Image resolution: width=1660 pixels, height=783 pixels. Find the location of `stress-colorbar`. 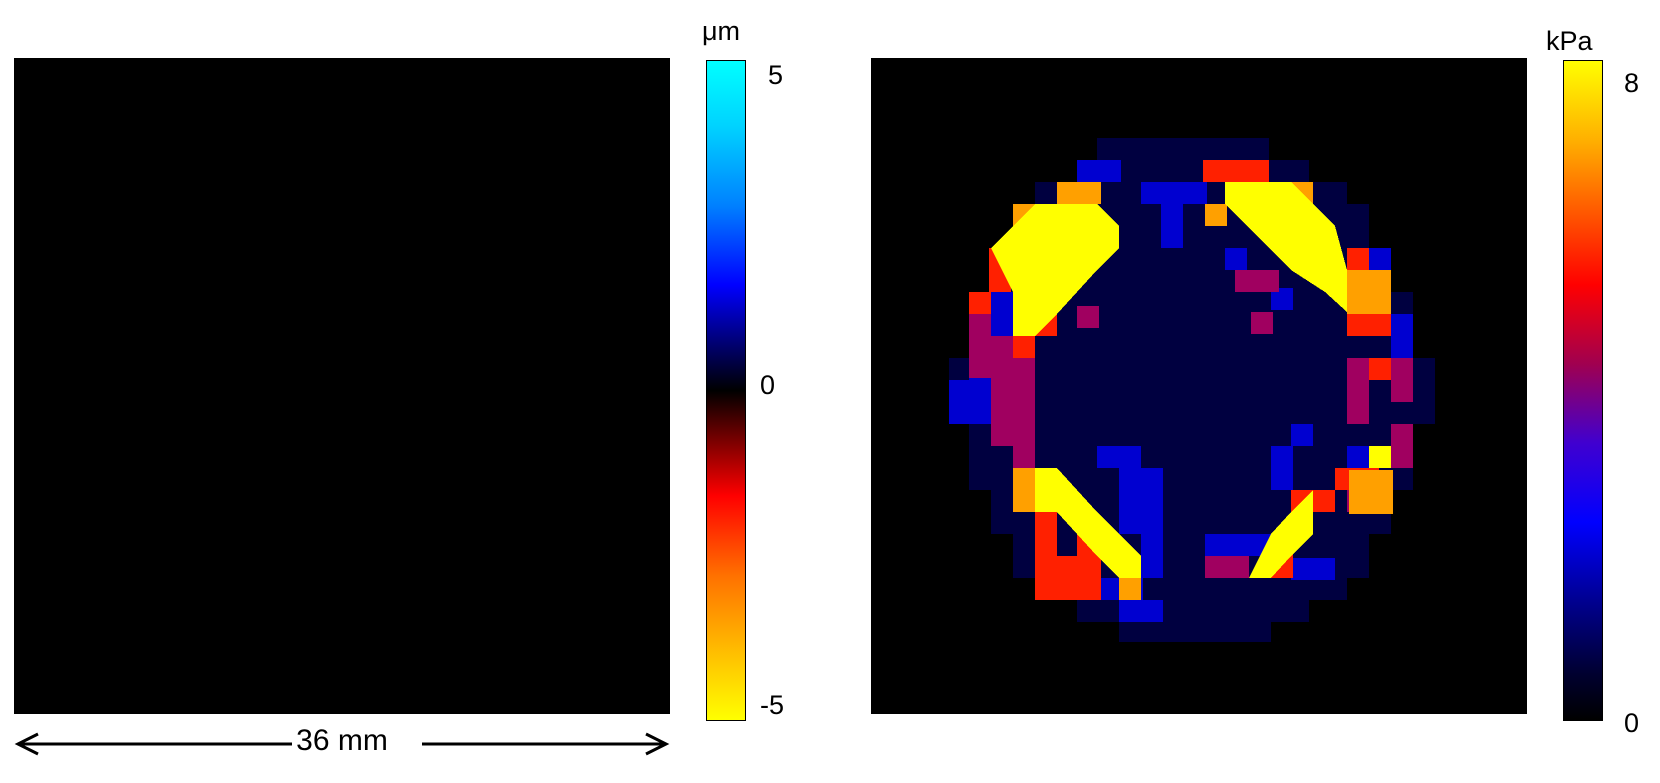

stress-colorbar is located at coordinates (1583, 390).